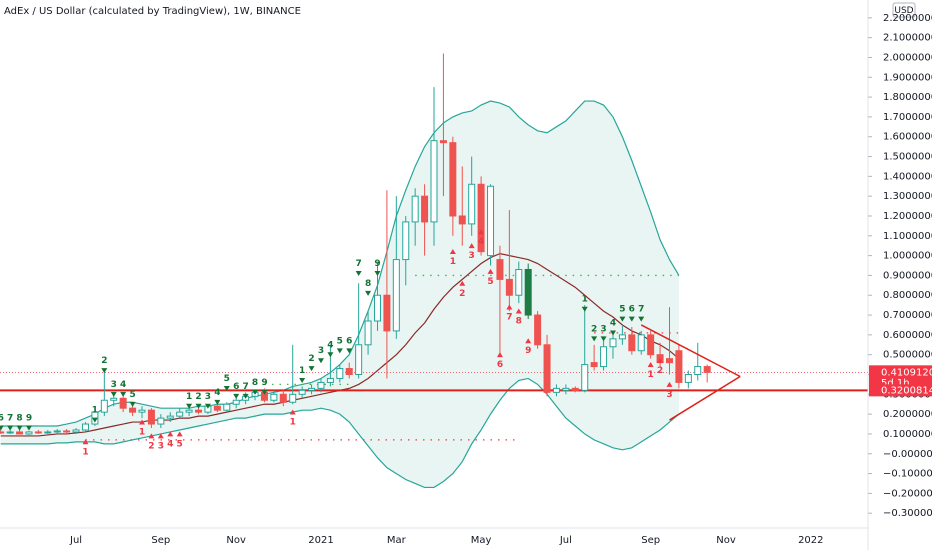  What do you see at coordinates (907, 454) in the screenshot?
I see `y-tick-label: −0.00000000` at bounding box center [907, 454].